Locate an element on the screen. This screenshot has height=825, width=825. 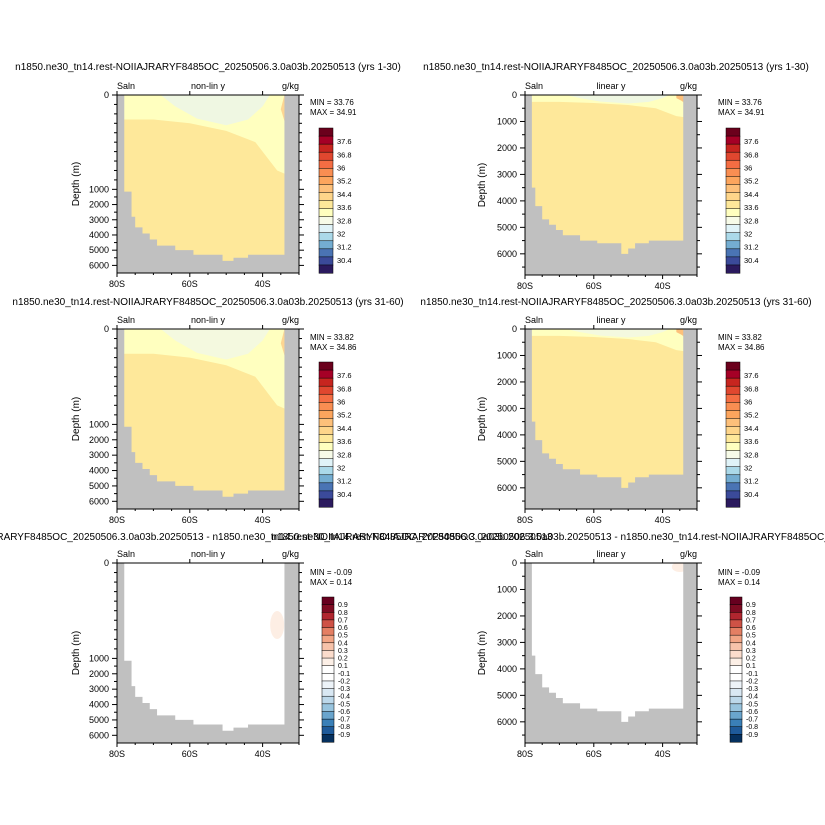
max-label: MAX = 0.14 is located at coordinates (331, 582).